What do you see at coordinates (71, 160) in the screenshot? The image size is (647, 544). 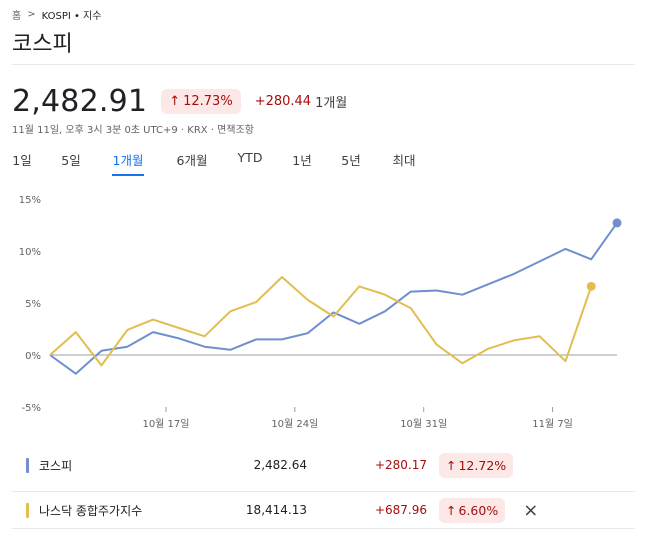 I see `tab-5d: 5일` at bounding box center [71, 160].